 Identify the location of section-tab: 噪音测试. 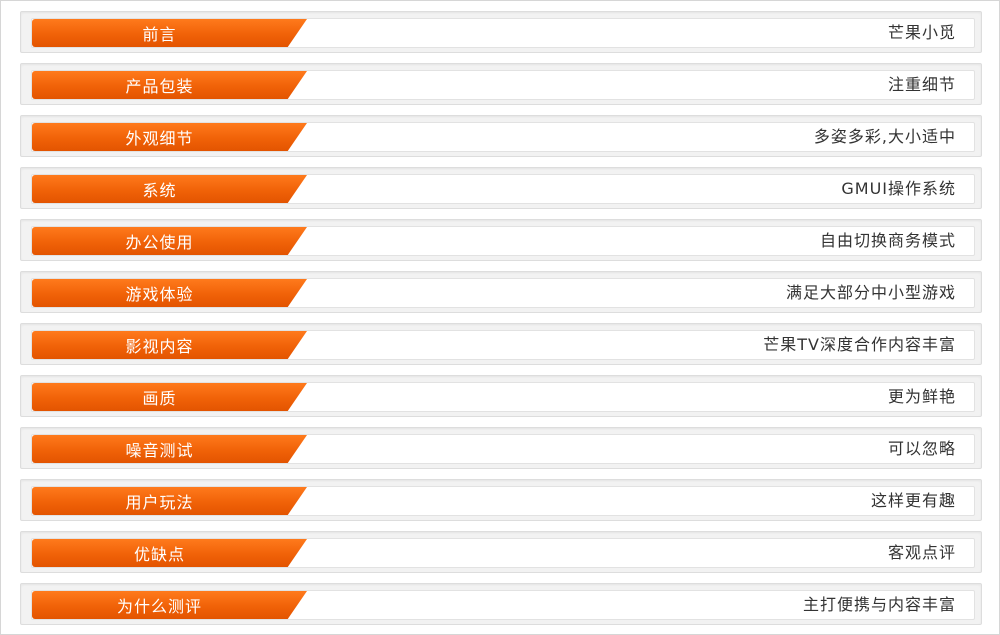
(169, 449).